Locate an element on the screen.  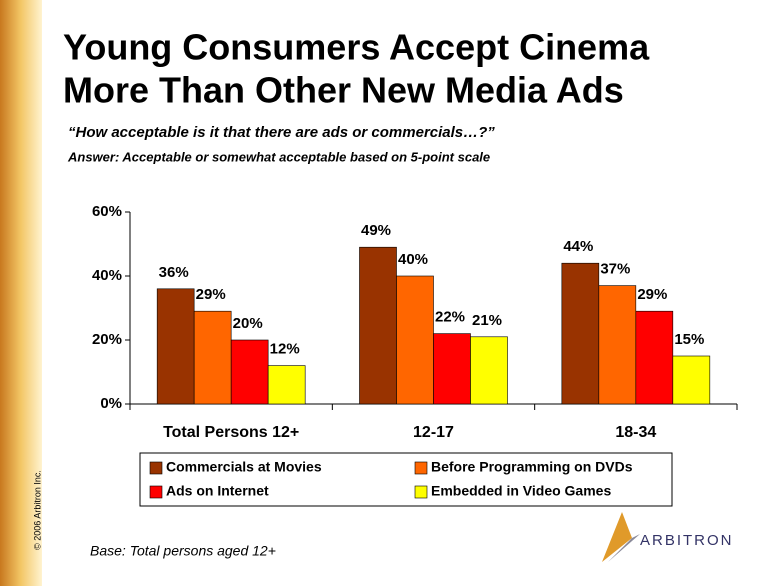
legend-label: Embedded in Video Games is located at coordinates (521, 491).